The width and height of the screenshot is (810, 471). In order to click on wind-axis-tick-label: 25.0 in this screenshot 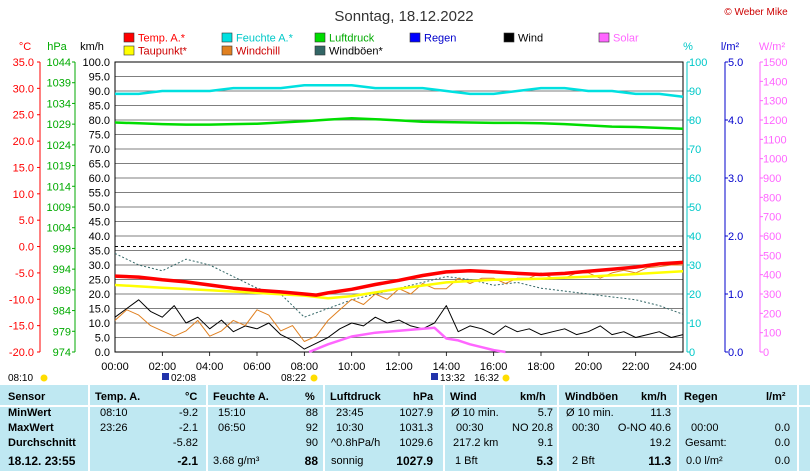, I will do `click(99, 281)`.